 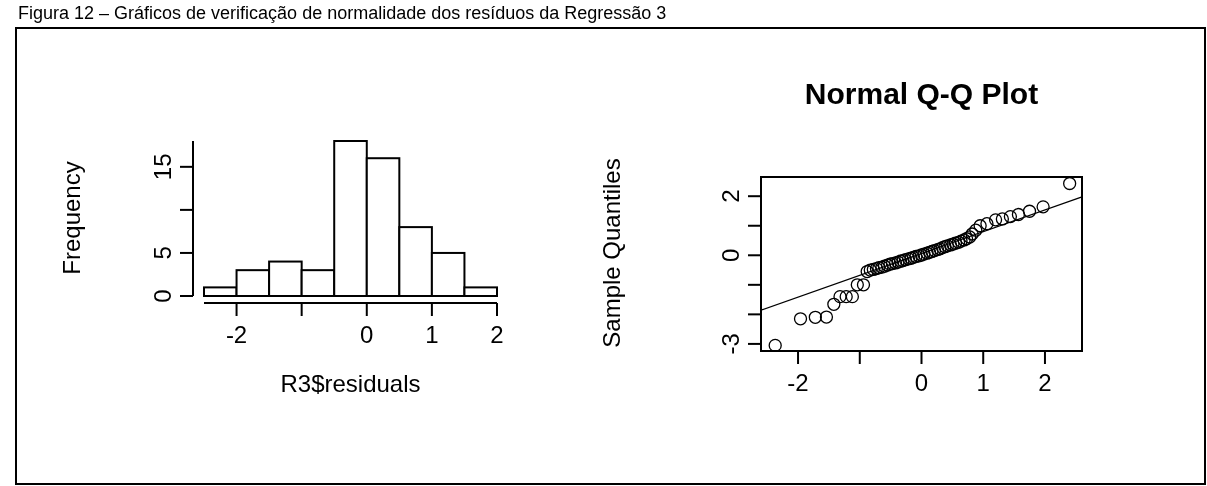 I want to click on y-tick-label: -3, so click(x=730, y=344).